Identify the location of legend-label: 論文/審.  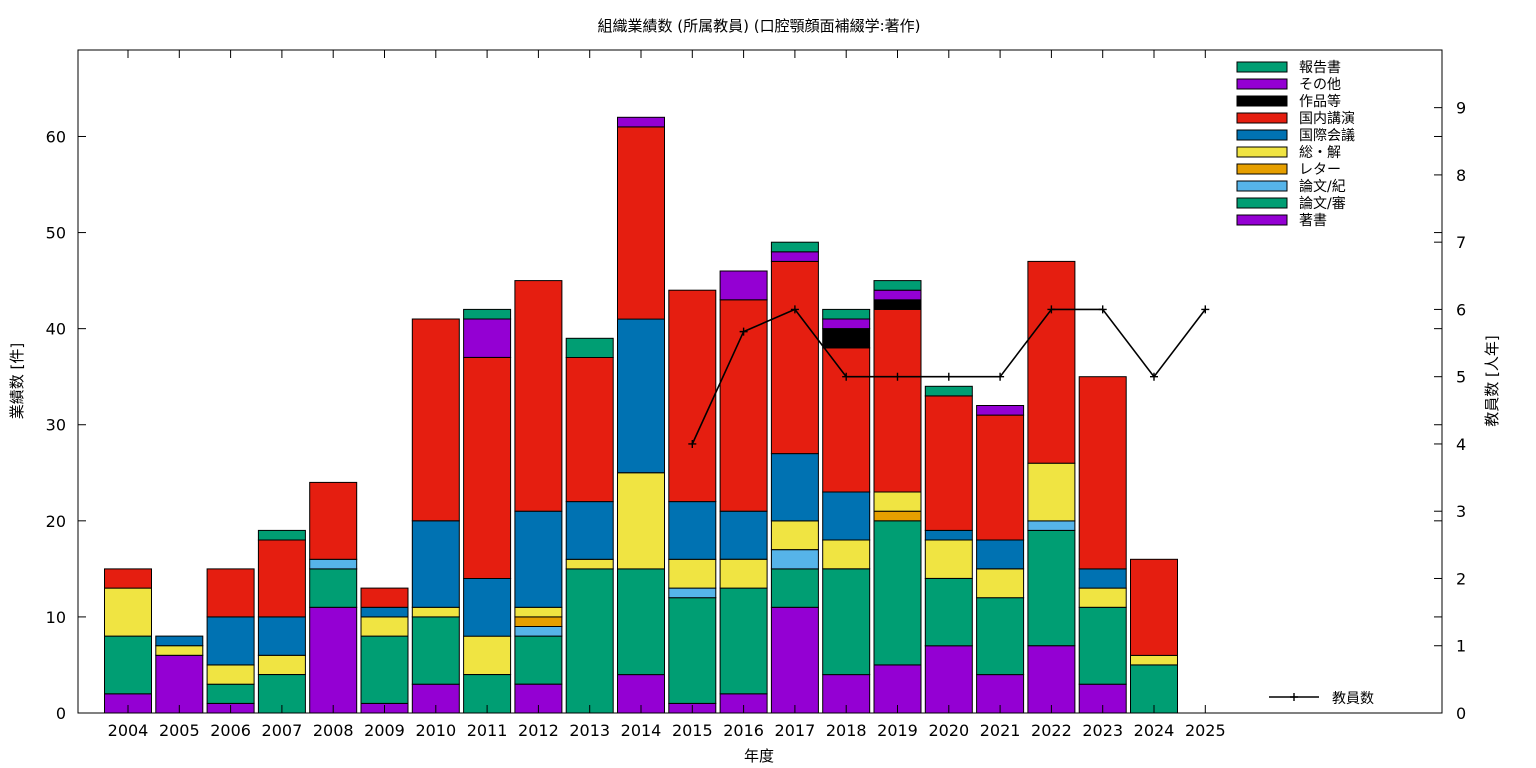
(1322, 204).